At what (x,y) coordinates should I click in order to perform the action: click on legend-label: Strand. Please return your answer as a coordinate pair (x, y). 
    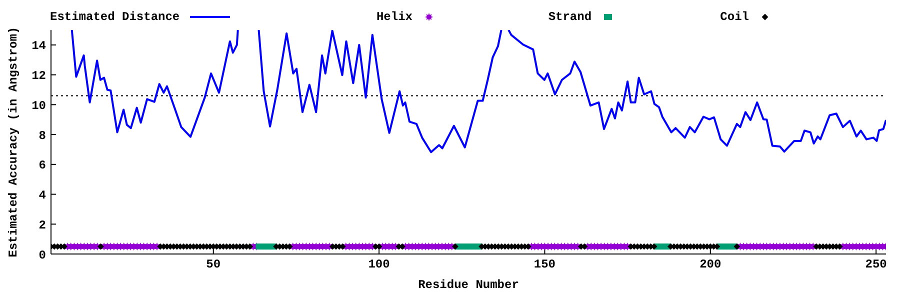
    Looking at the image, I should click on (570, 17).